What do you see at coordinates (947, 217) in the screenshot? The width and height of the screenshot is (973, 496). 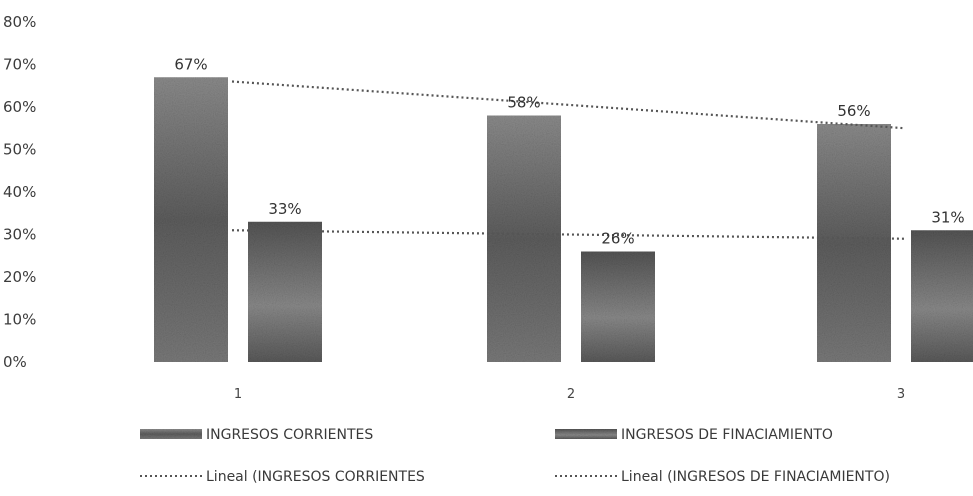 I see `data-label: 31%` at bounding box center [947, 217].